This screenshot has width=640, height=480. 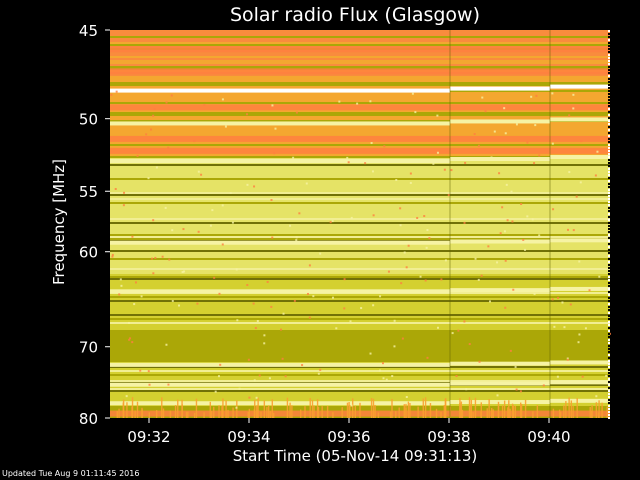 What do you see at coordinates (360, 49) in the screenshot?
I see `orange-band` at bounding box center [360, 49].